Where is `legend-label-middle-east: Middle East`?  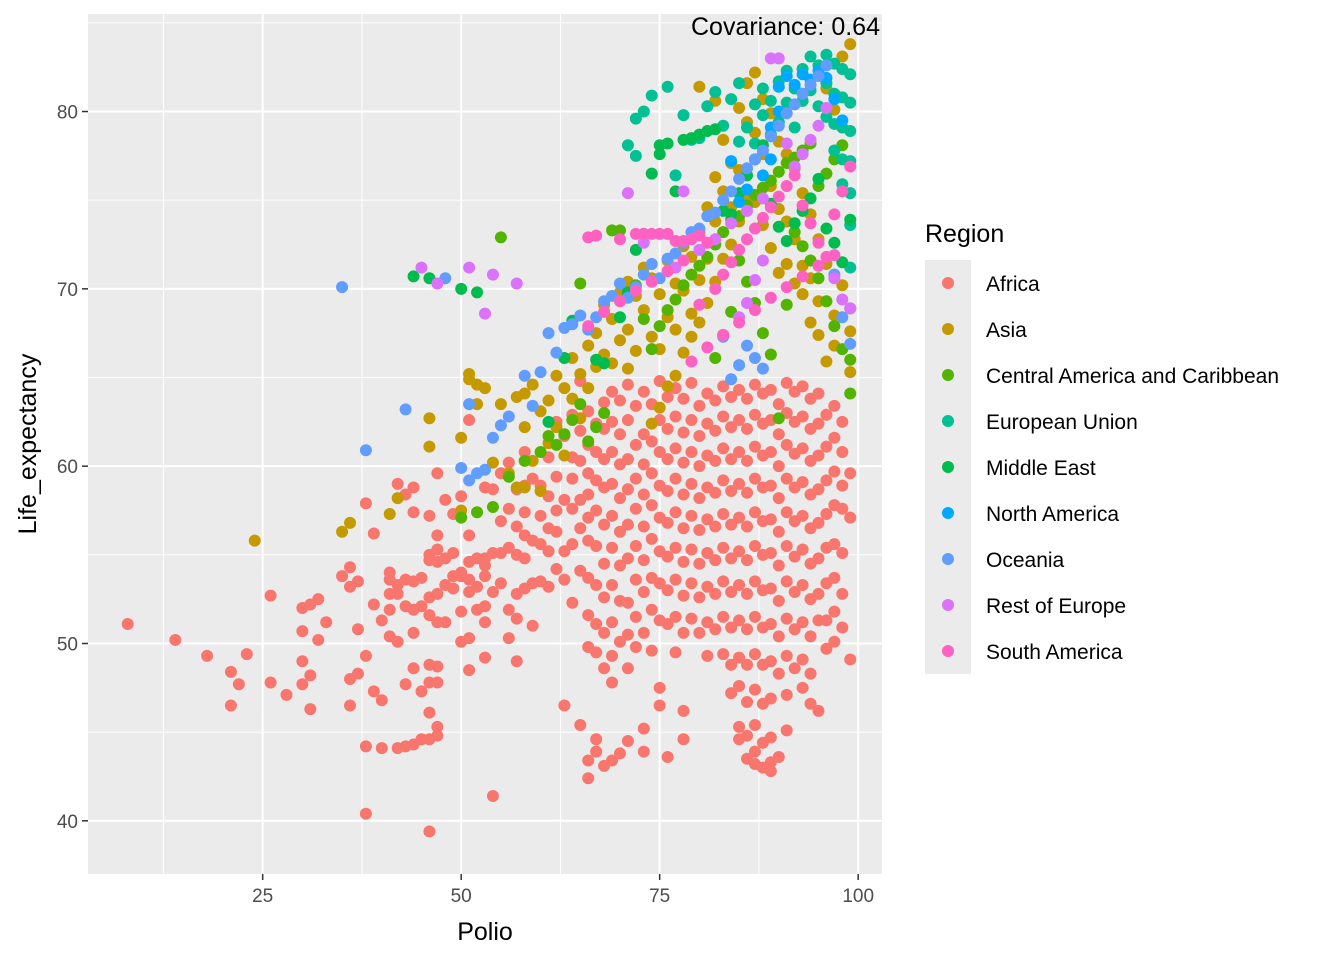 legend-label-middle-east: Middle East is located at coordinates (1041, 468).